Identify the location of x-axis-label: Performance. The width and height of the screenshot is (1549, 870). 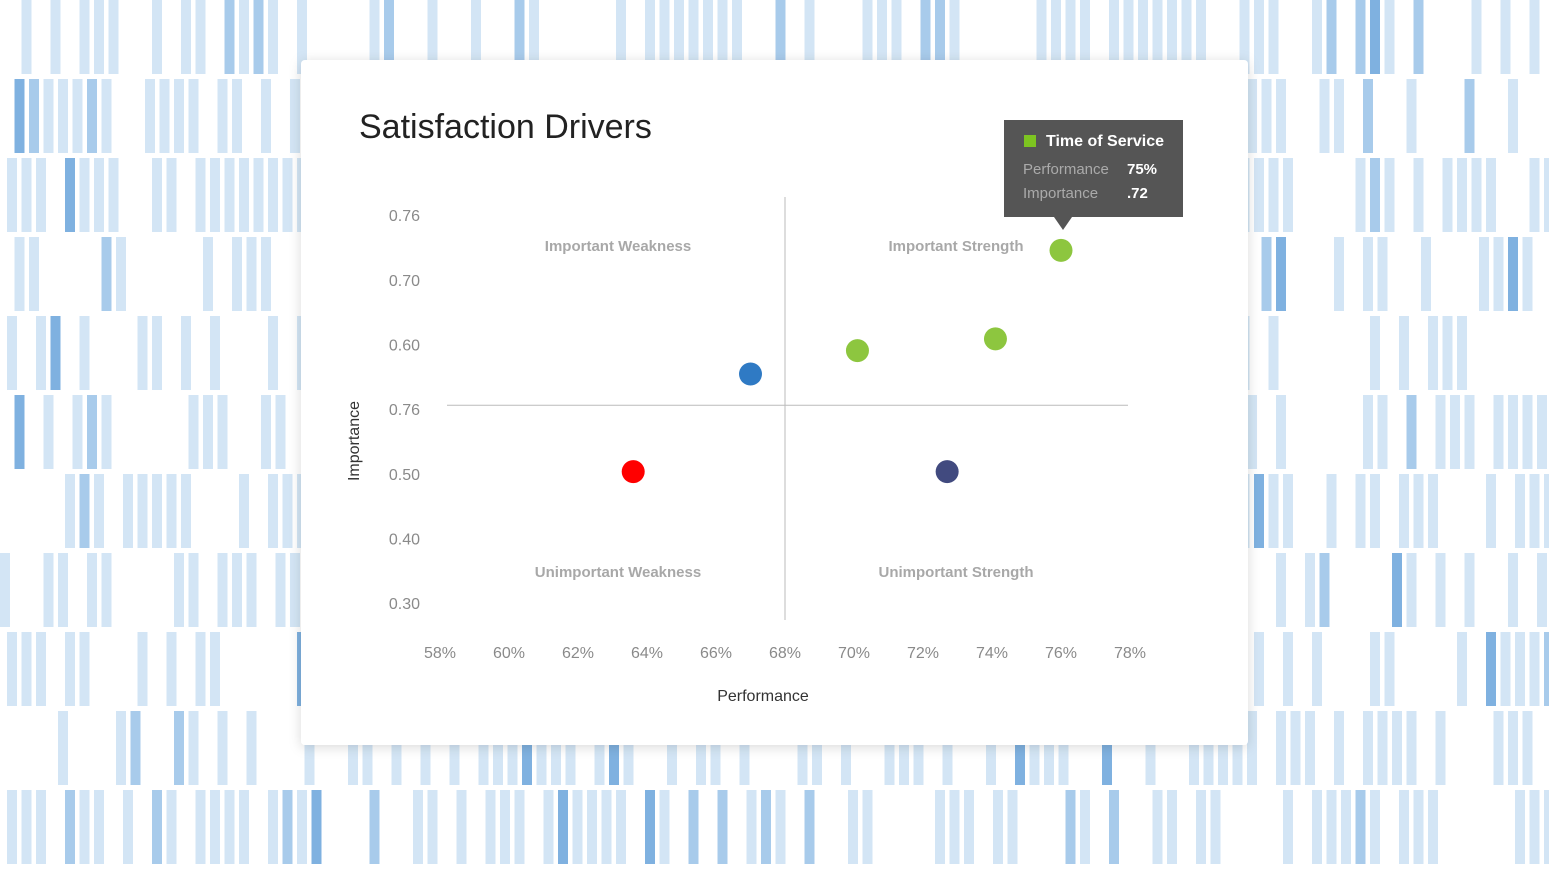
(763, 696).